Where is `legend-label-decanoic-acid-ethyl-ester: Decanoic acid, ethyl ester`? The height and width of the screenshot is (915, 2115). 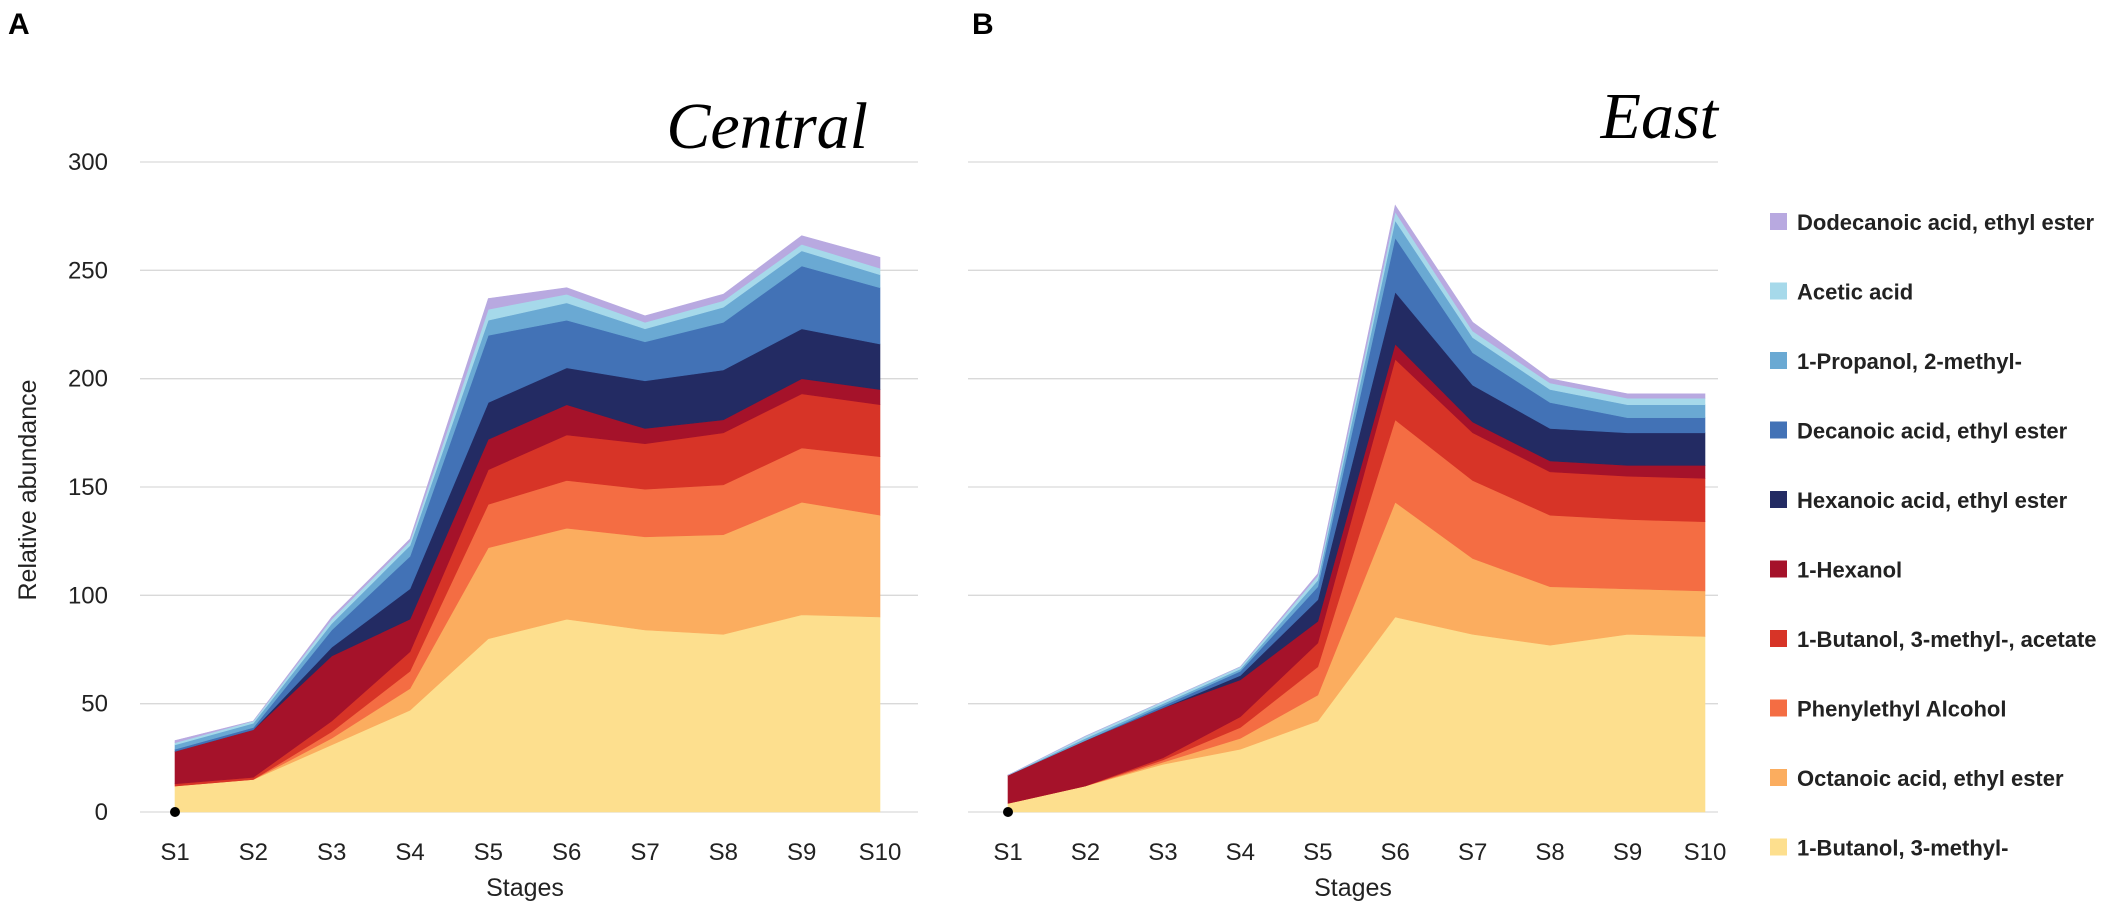
legend-label-decanoic-acid-ethyl-ester: Decanoic acid, ethyl ester is located at coordinates (1932, 431).